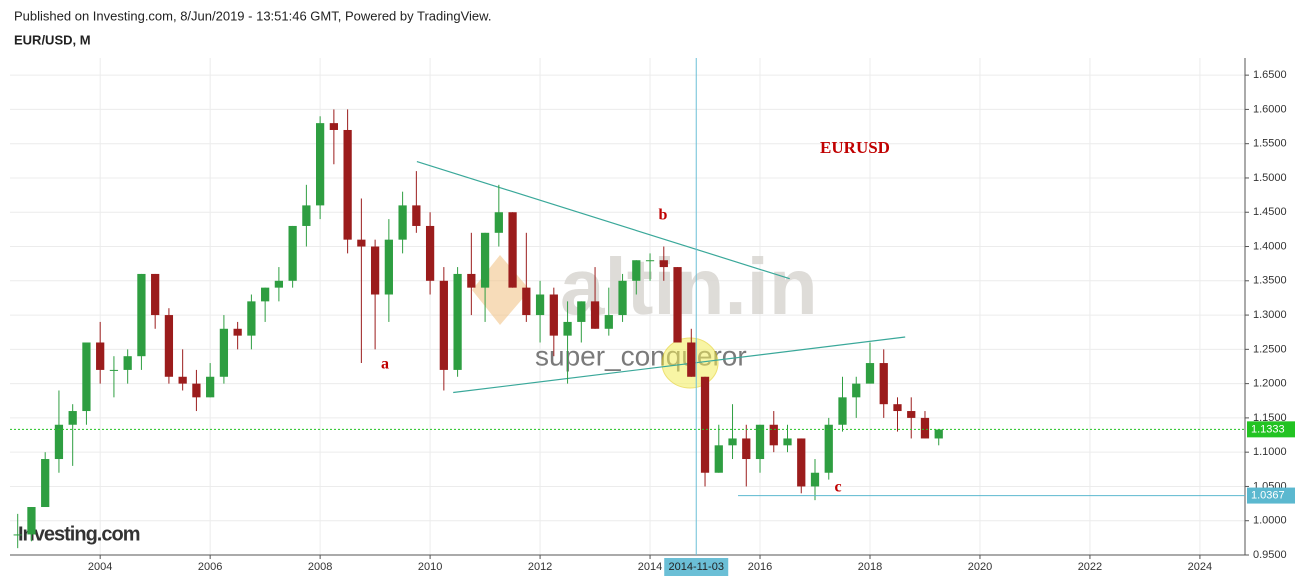 Image resolution: width=1299 pixels, height=585 pixels. What do you see at coordinates (52, 39) in the screenshot?
I see `symbol: EUR/USD, M` at bounding box center [52, 39].